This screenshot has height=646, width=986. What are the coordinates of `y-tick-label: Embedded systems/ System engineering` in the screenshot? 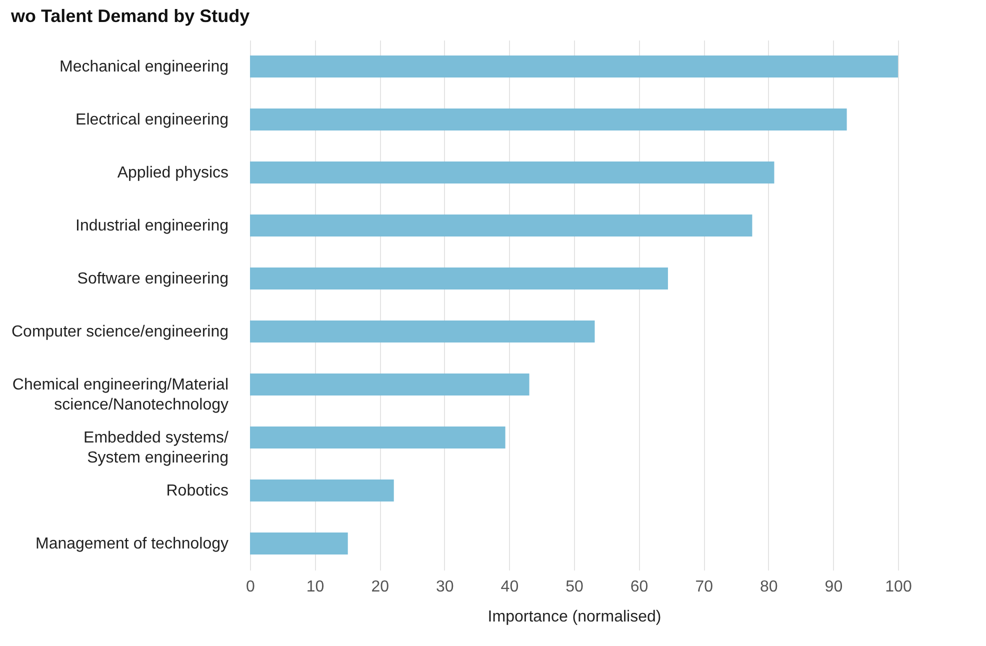 It's located at (157, 448).